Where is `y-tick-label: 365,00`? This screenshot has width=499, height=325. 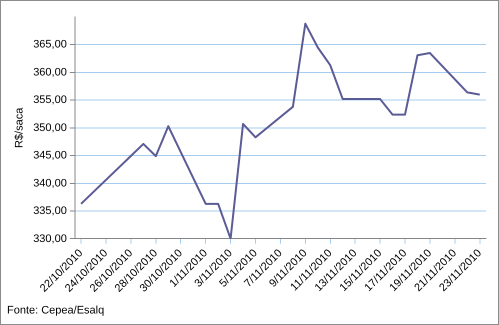 y-tick-label: 365,00 is located at coordinates (50, 44).